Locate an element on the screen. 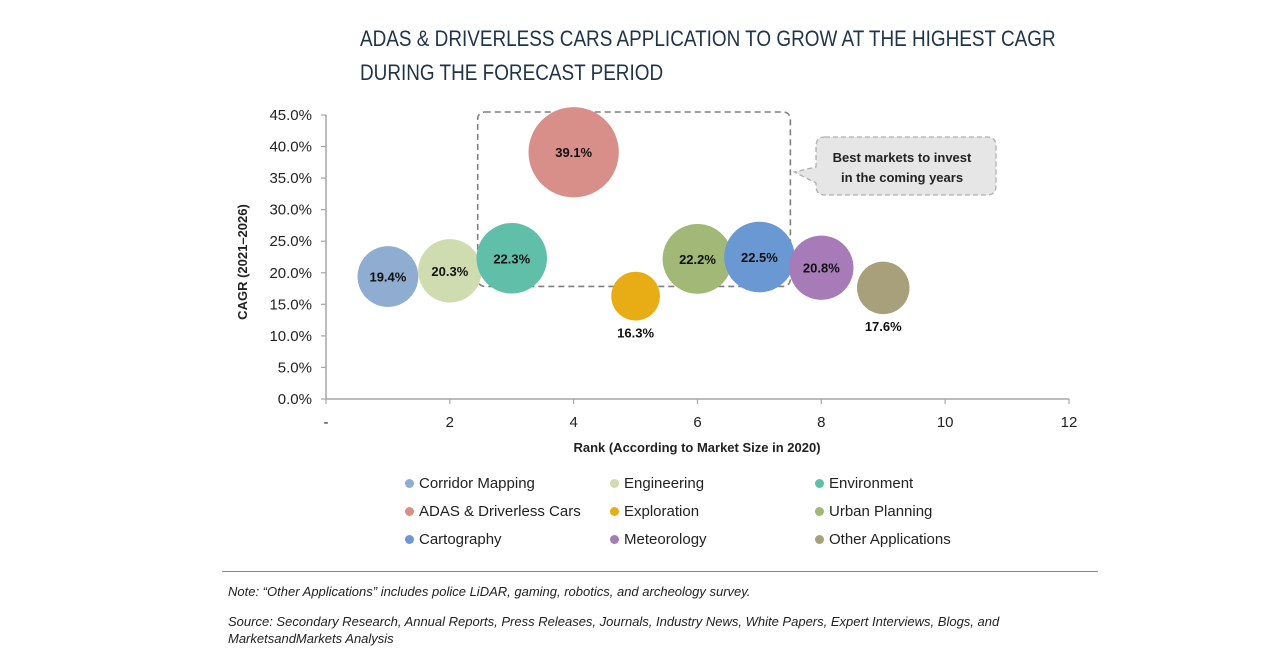  legend-label: Urban Planning is located at coordinates (881, 511).